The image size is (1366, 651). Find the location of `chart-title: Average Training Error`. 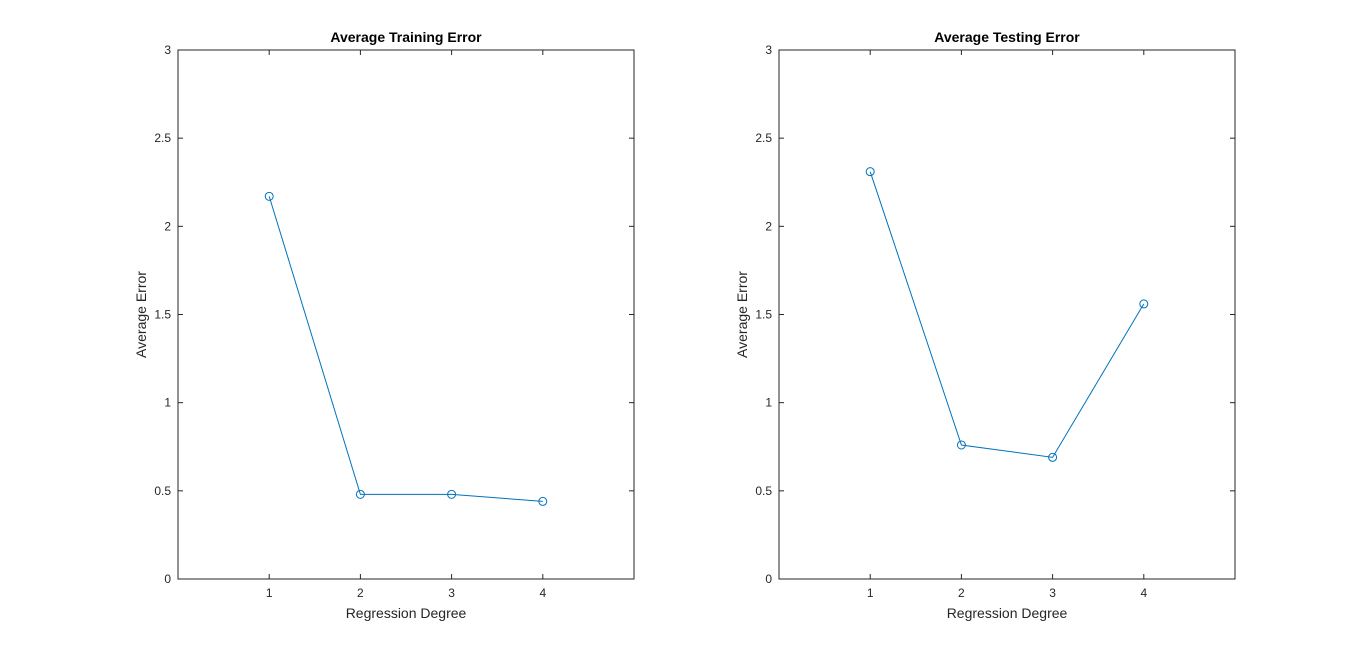

chart-title: Average Training Error is located at coordinates (406, 37).